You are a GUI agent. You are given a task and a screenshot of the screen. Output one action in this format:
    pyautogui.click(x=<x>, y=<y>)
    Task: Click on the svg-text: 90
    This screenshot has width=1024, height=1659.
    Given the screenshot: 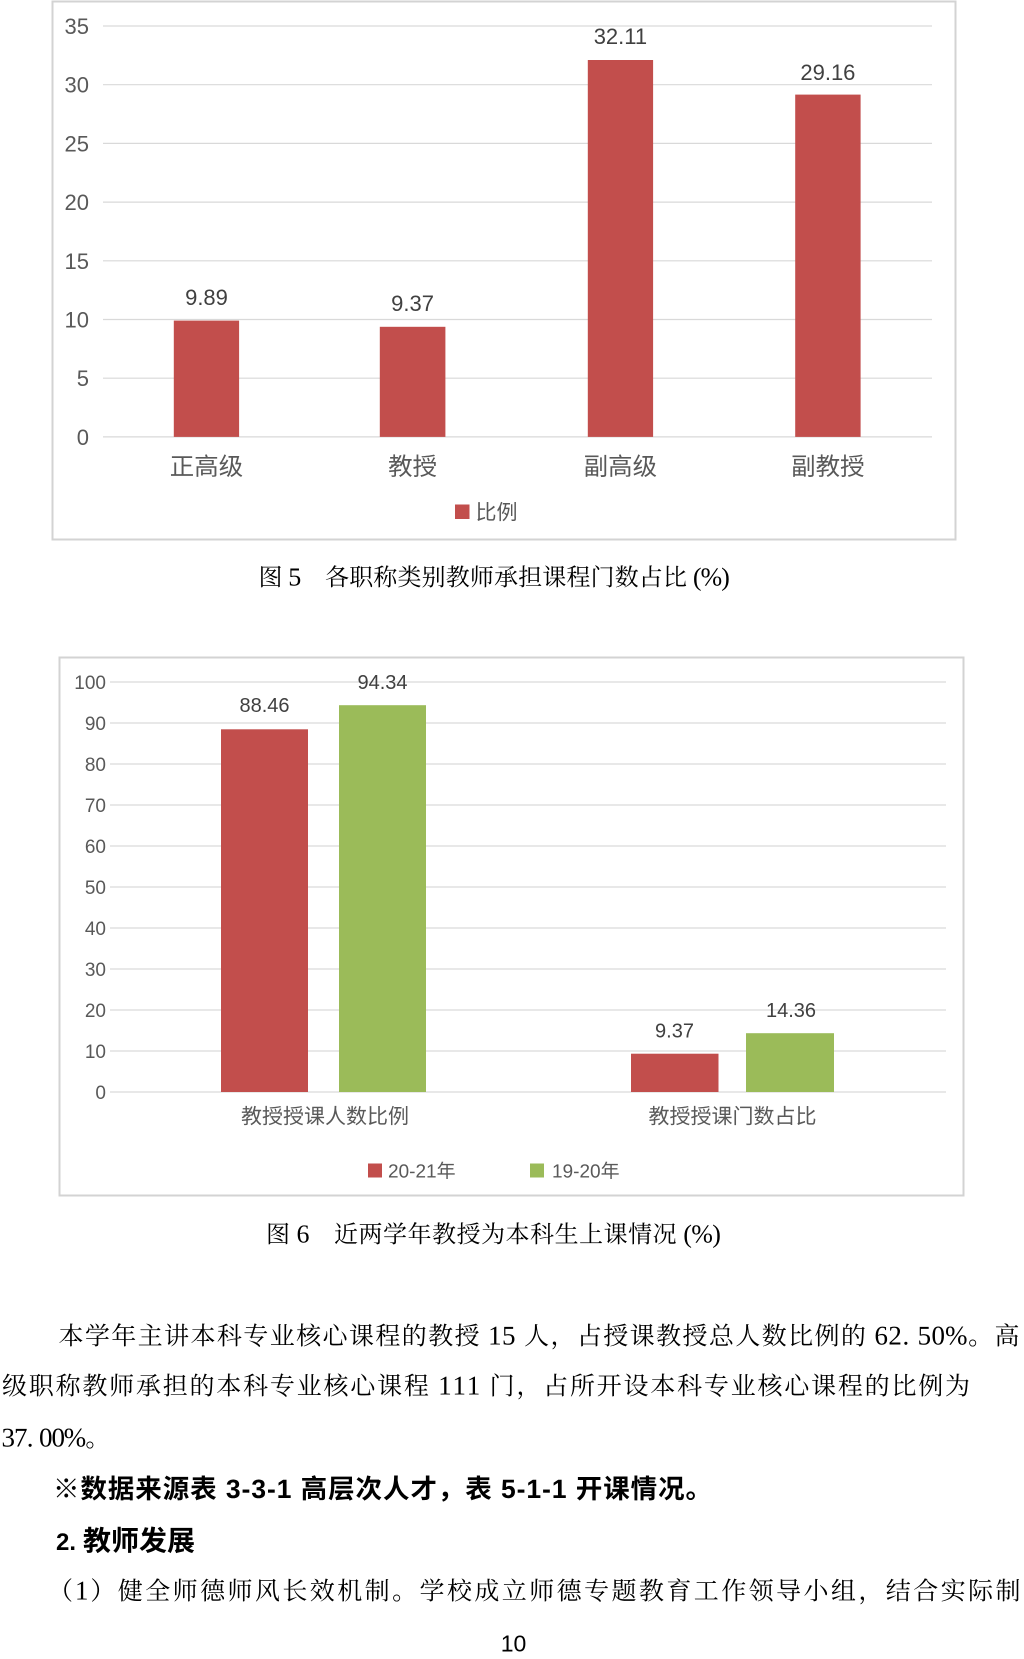 What is the action you would take?
    pyautogui.click(x=95, y=724)
    